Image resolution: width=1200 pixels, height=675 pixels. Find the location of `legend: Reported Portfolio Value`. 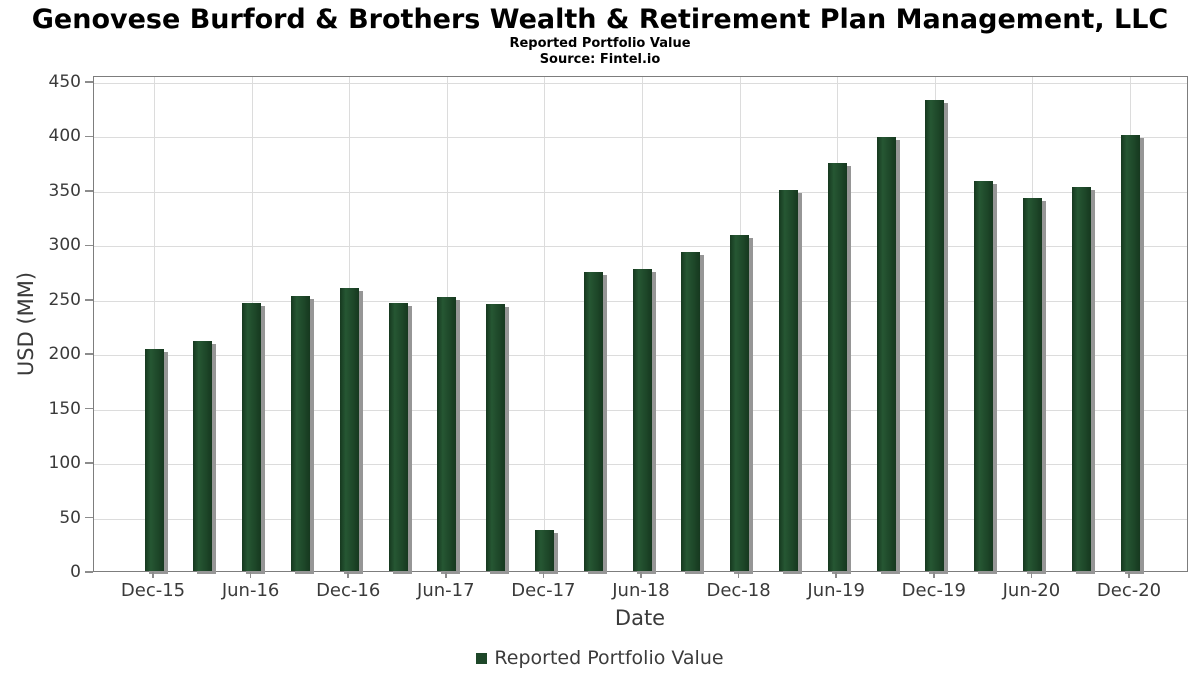

legend: Reported Portfolio Value is located at coordinates (600, 658).